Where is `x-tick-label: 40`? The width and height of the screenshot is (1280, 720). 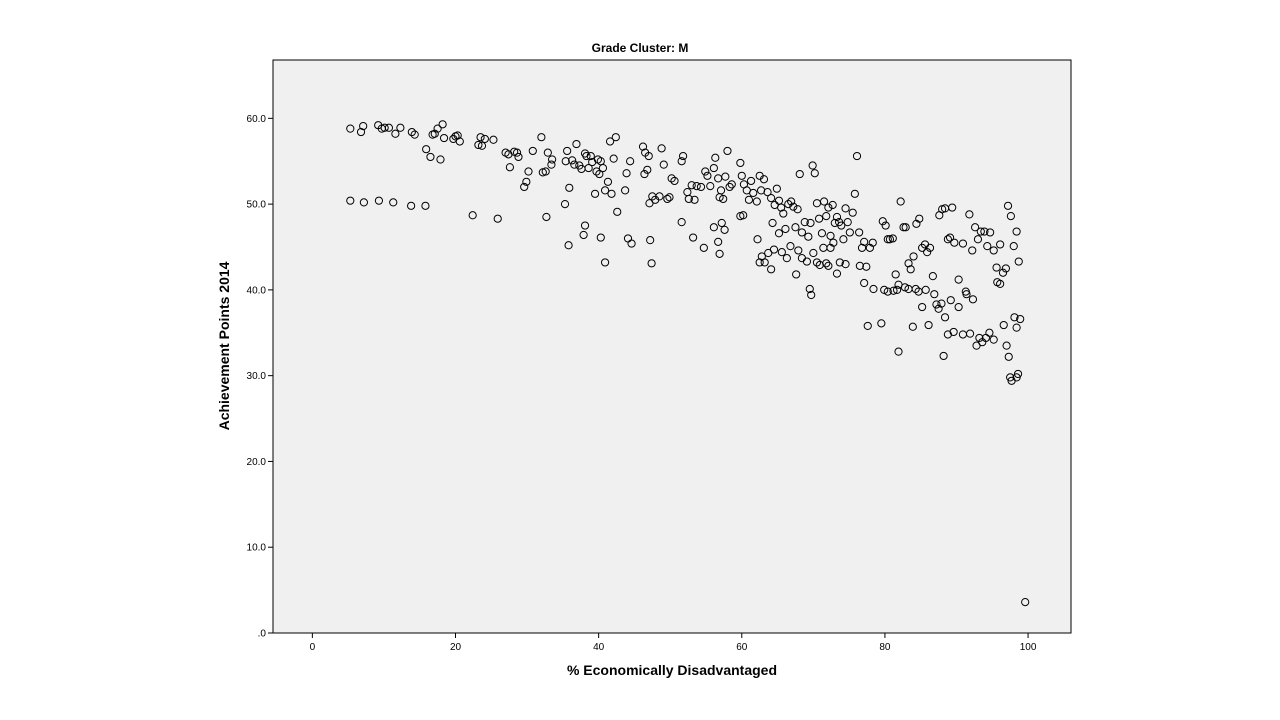 x-tick-label: 40 is located at coordinates (599, 647).